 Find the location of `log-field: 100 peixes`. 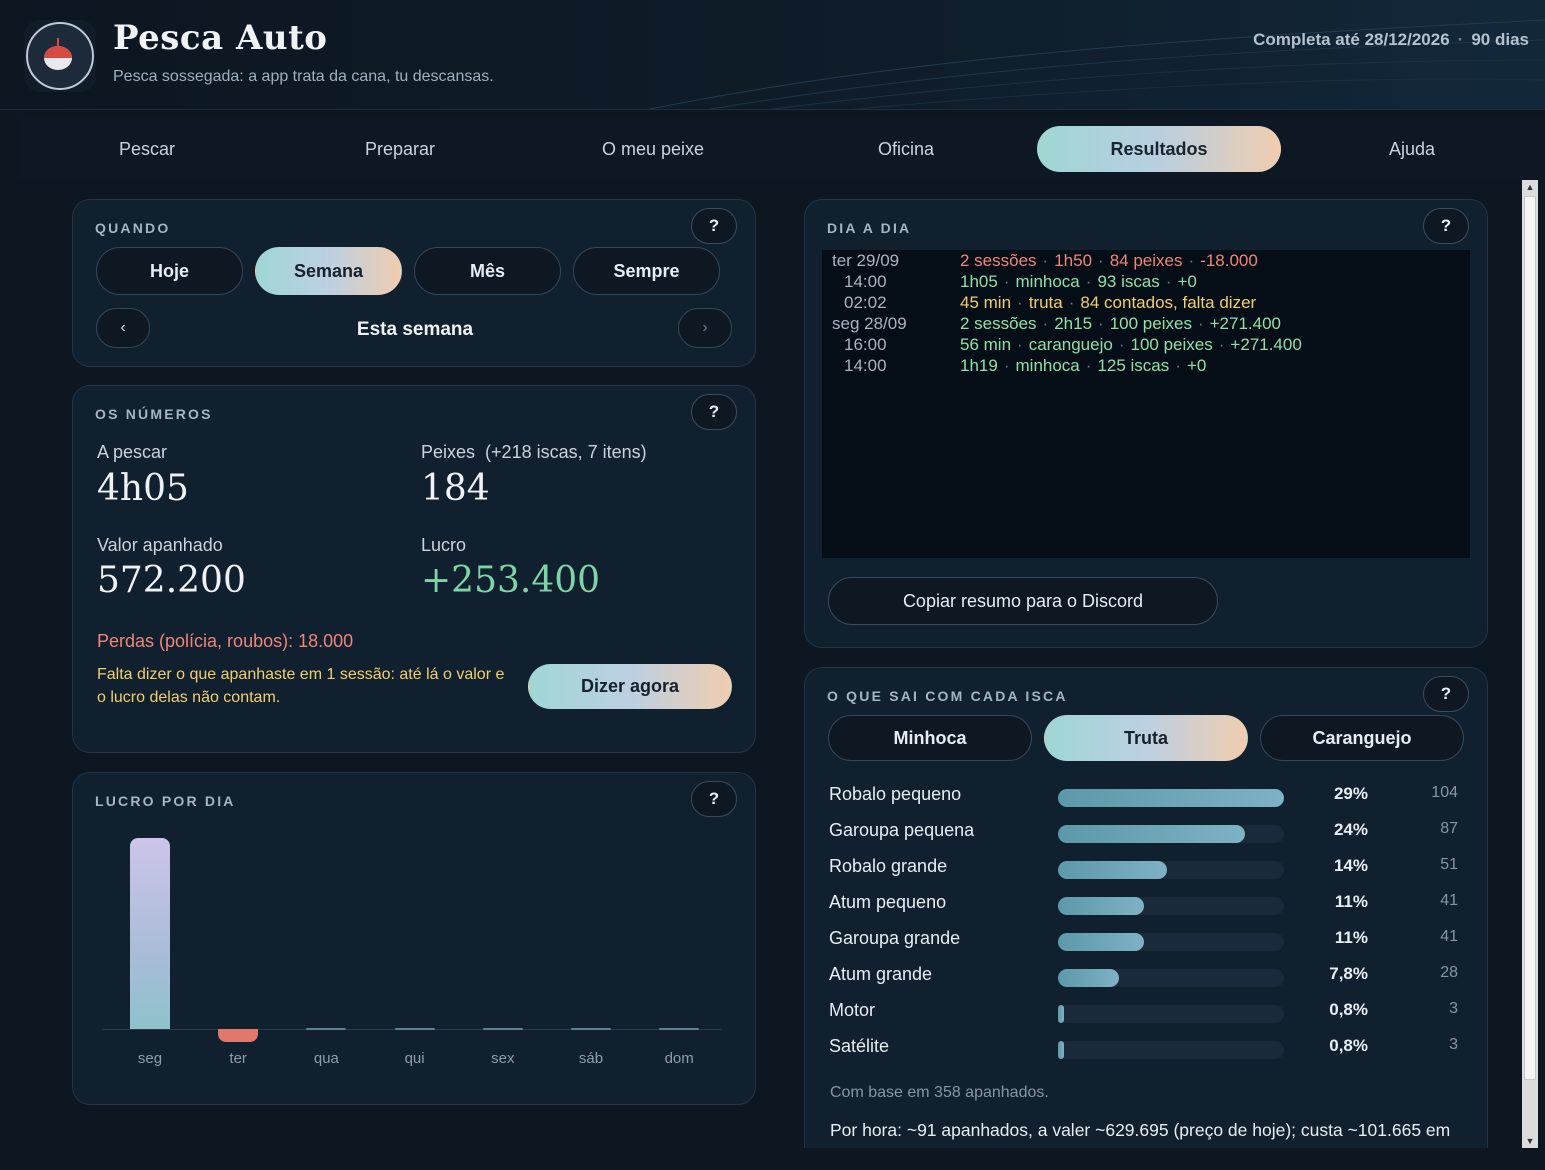

log-field: 100 peixes is located at coordinates (1171, 344).